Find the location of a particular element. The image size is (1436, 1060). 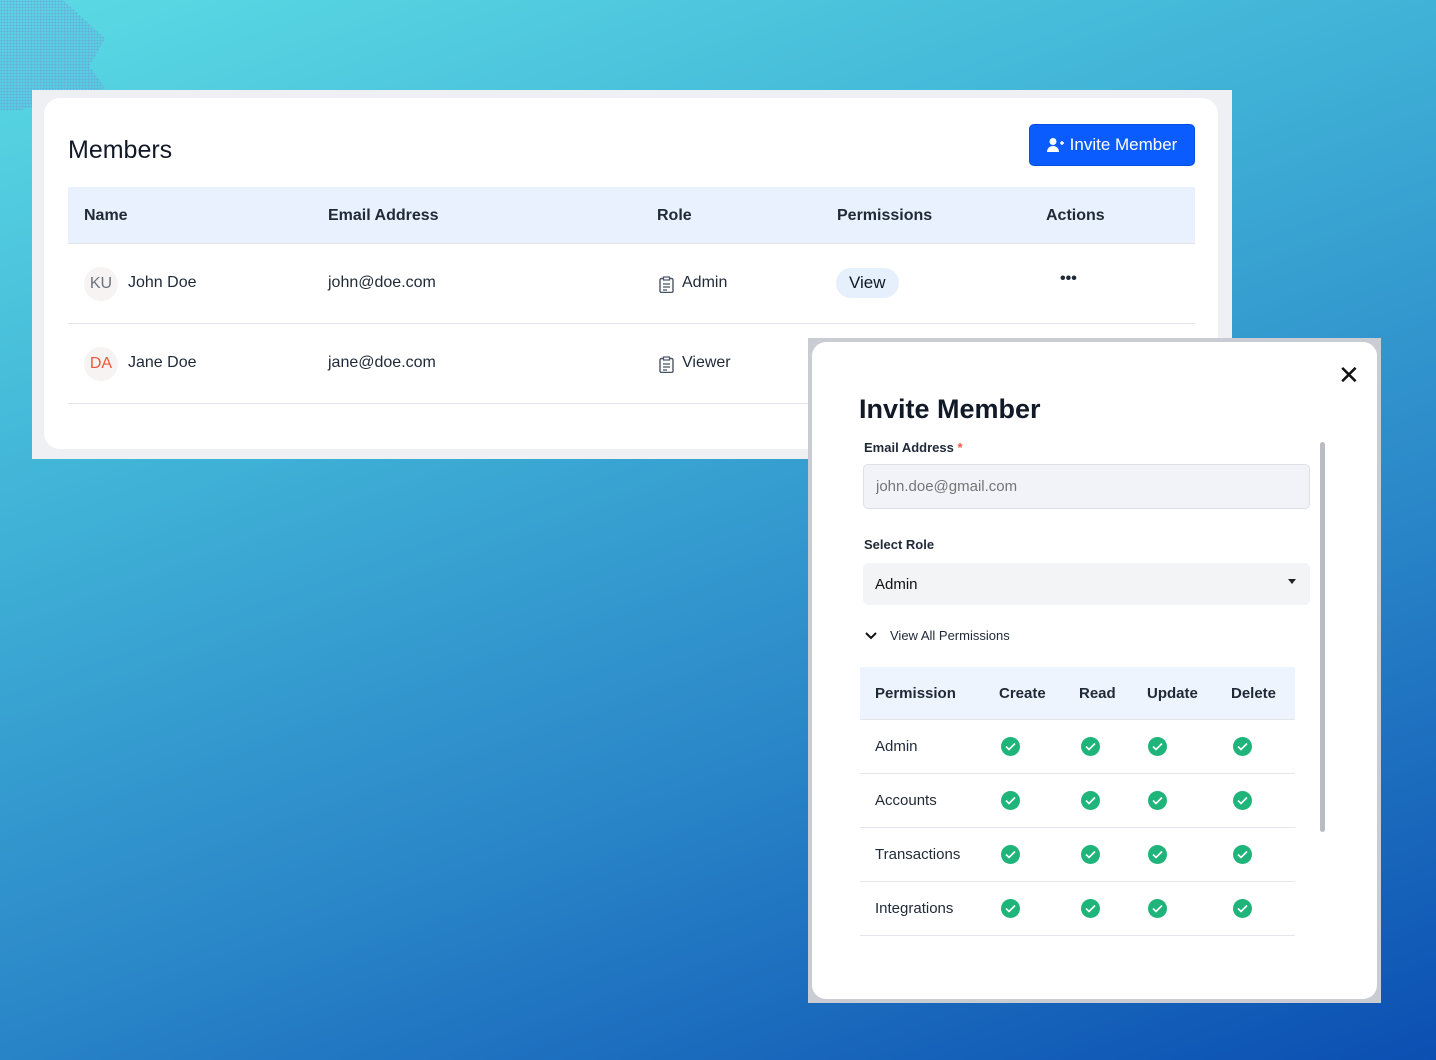

avatar: DA is located at coordinates (101, 364).